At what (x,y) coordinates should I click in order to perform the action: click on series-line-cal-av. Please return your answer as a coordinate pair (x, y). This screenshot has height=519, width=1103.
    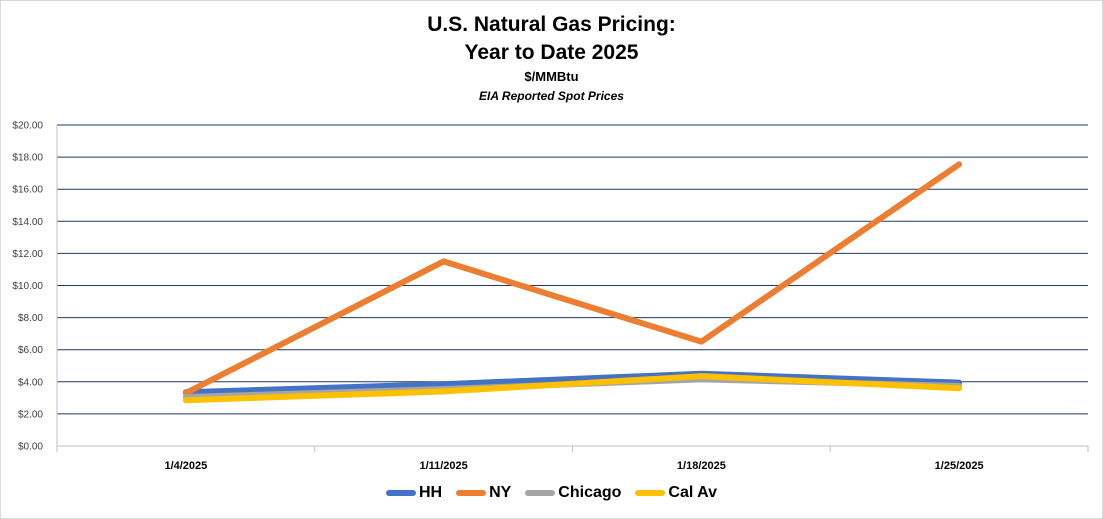
    Looking at the image, I should click on (572, 388).